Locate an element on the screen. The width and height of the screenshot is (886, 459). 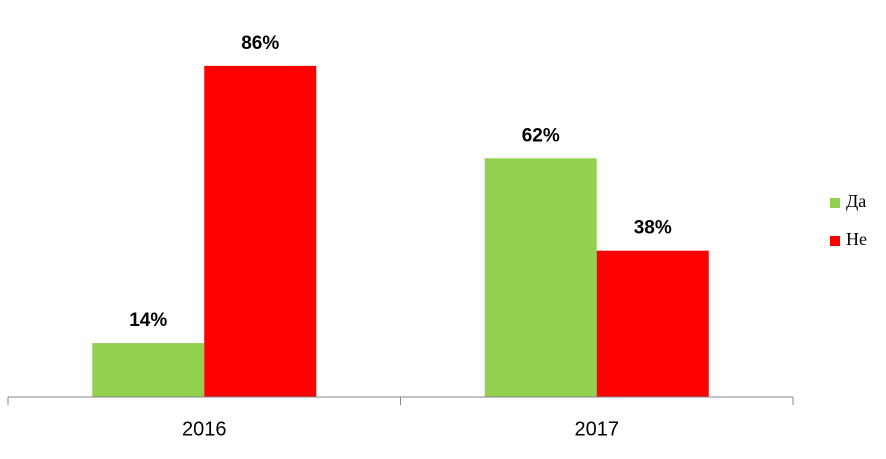
data-label: 62% is located at coordinates (541, 135).